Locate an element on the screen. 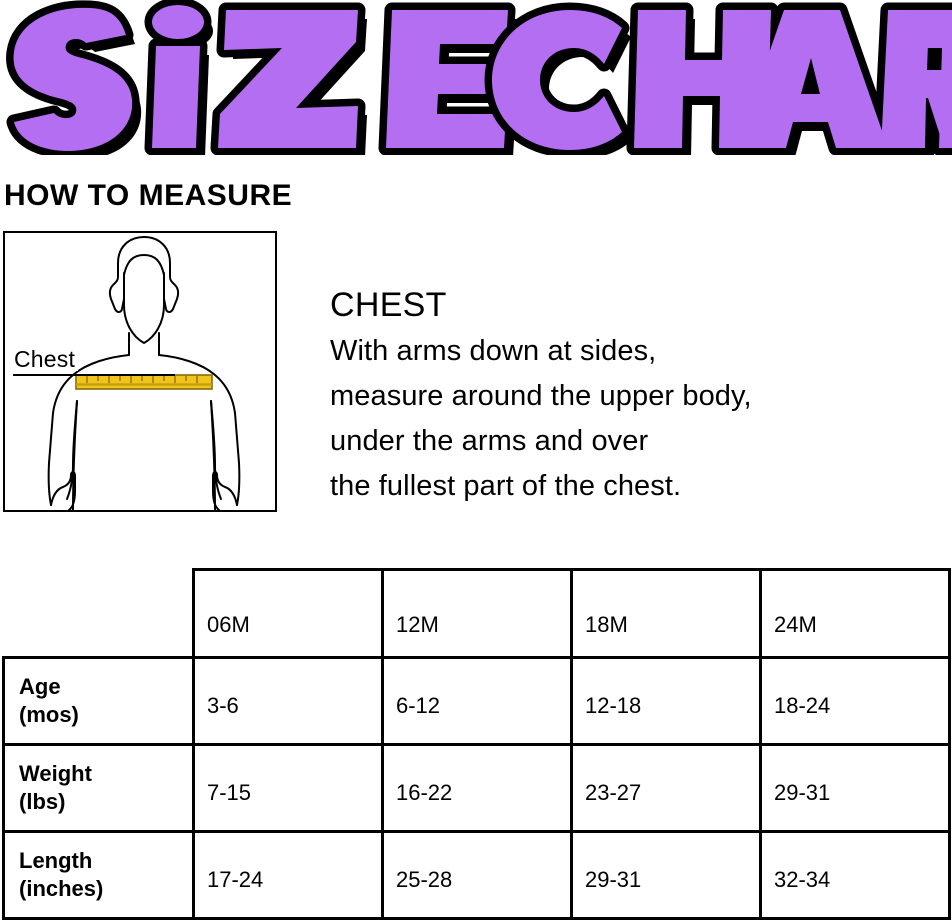  row-label-age-main: Age is located at coordinates (40, 686).